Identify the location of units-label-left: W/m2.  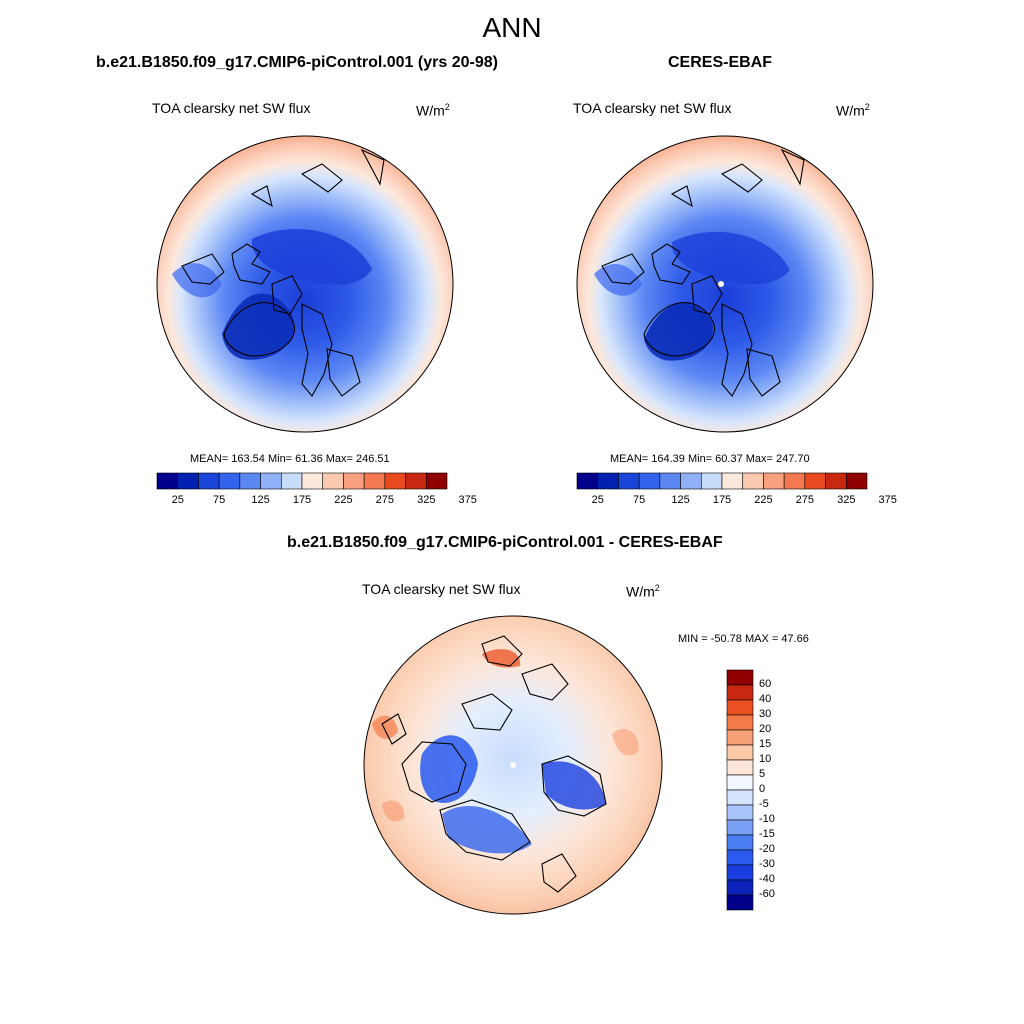
(433, 110).